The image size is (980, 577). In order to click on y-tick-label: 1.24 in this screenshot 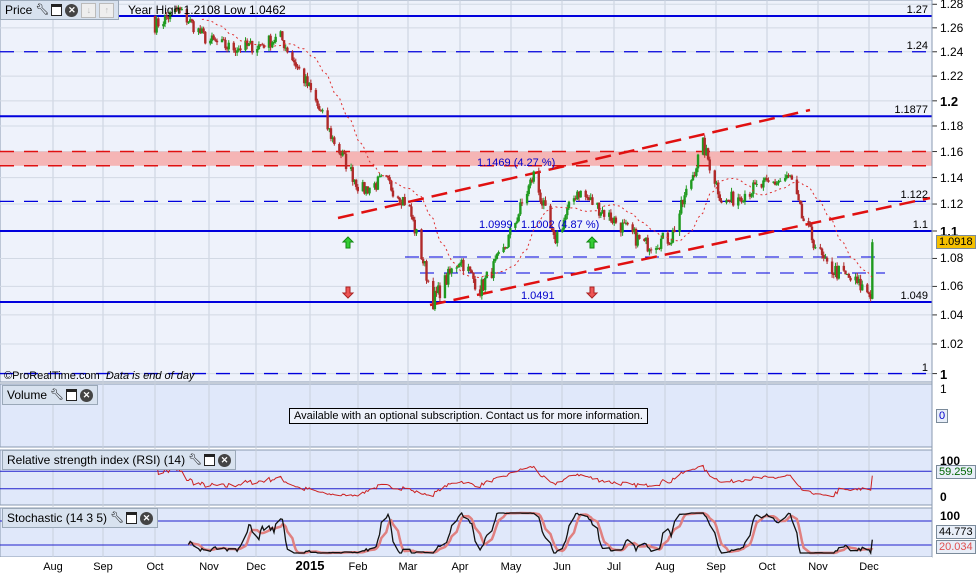, I will do `click(952, 51)`.